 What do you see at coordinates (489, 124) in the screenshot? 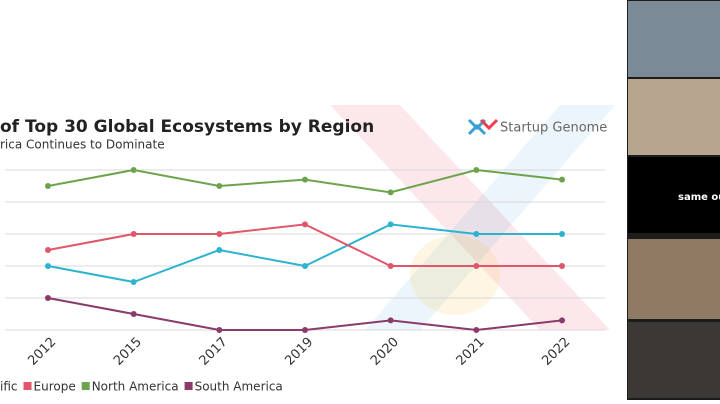
I see `logo-icon` at bounding box center [489, 124].